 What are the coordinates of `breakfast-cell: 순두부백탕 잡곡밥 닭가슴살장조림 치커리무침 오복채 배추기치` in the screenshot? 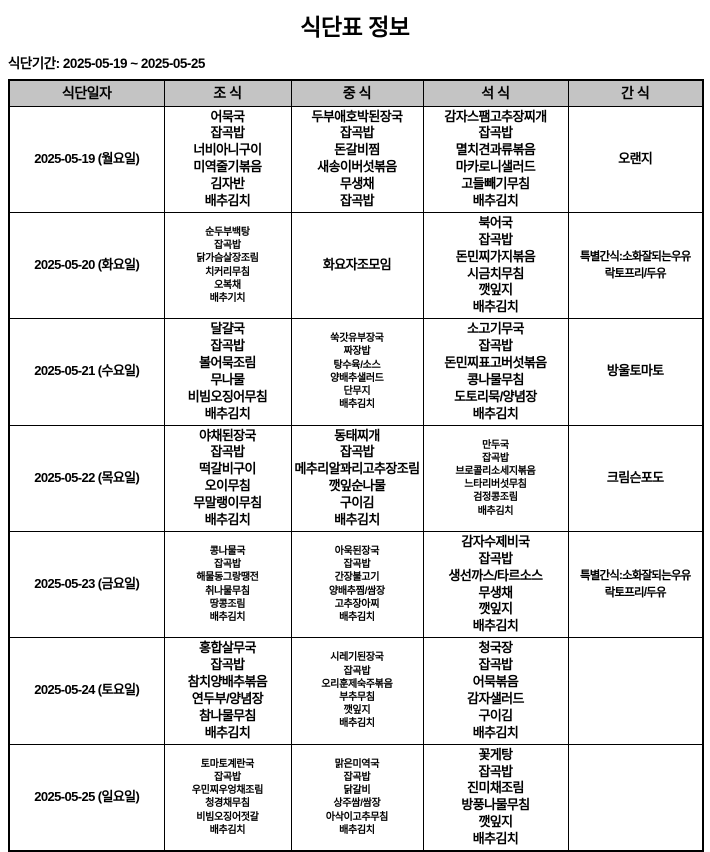 It's located at (227, 265).